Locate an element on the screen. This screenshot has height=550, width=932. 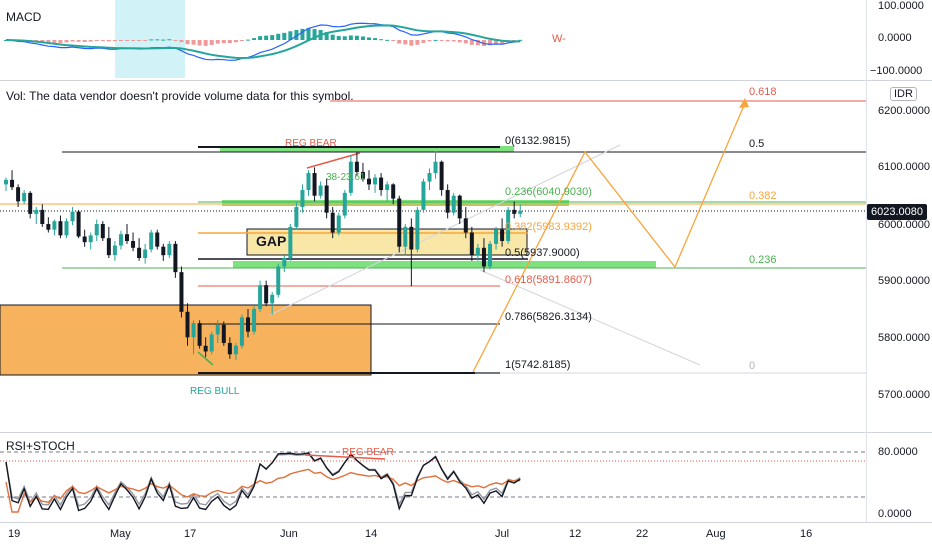
stoch-line is located at coordinates (263, 482).